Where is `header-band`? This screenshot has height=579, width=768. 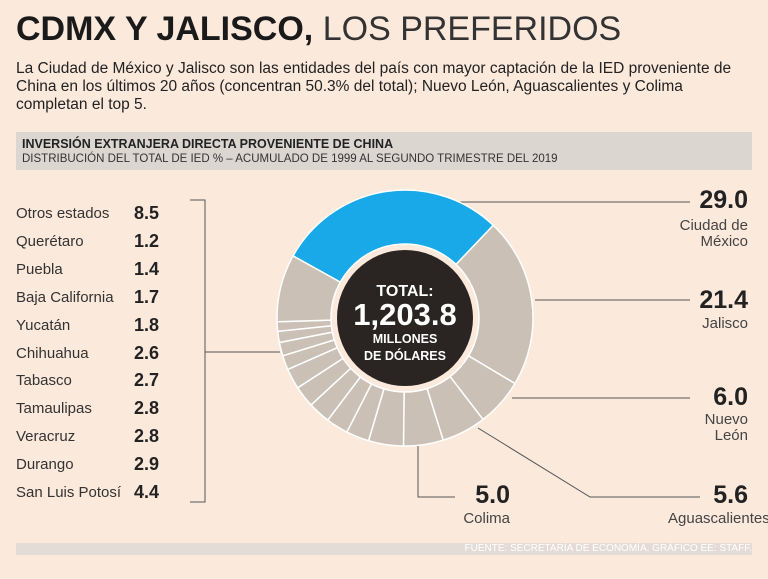
header-band is located at coordinates (384, 151).